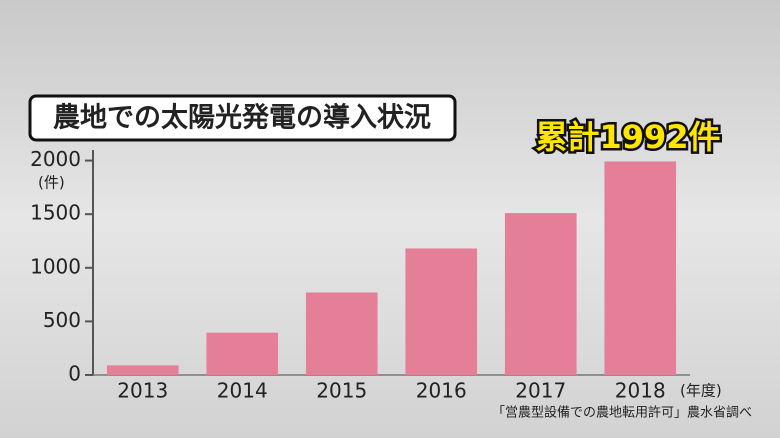  What do you see at coordinates (701, 391) in the screenshot?
I see `x-unit: (年度)` at bounding box center [701, 391].